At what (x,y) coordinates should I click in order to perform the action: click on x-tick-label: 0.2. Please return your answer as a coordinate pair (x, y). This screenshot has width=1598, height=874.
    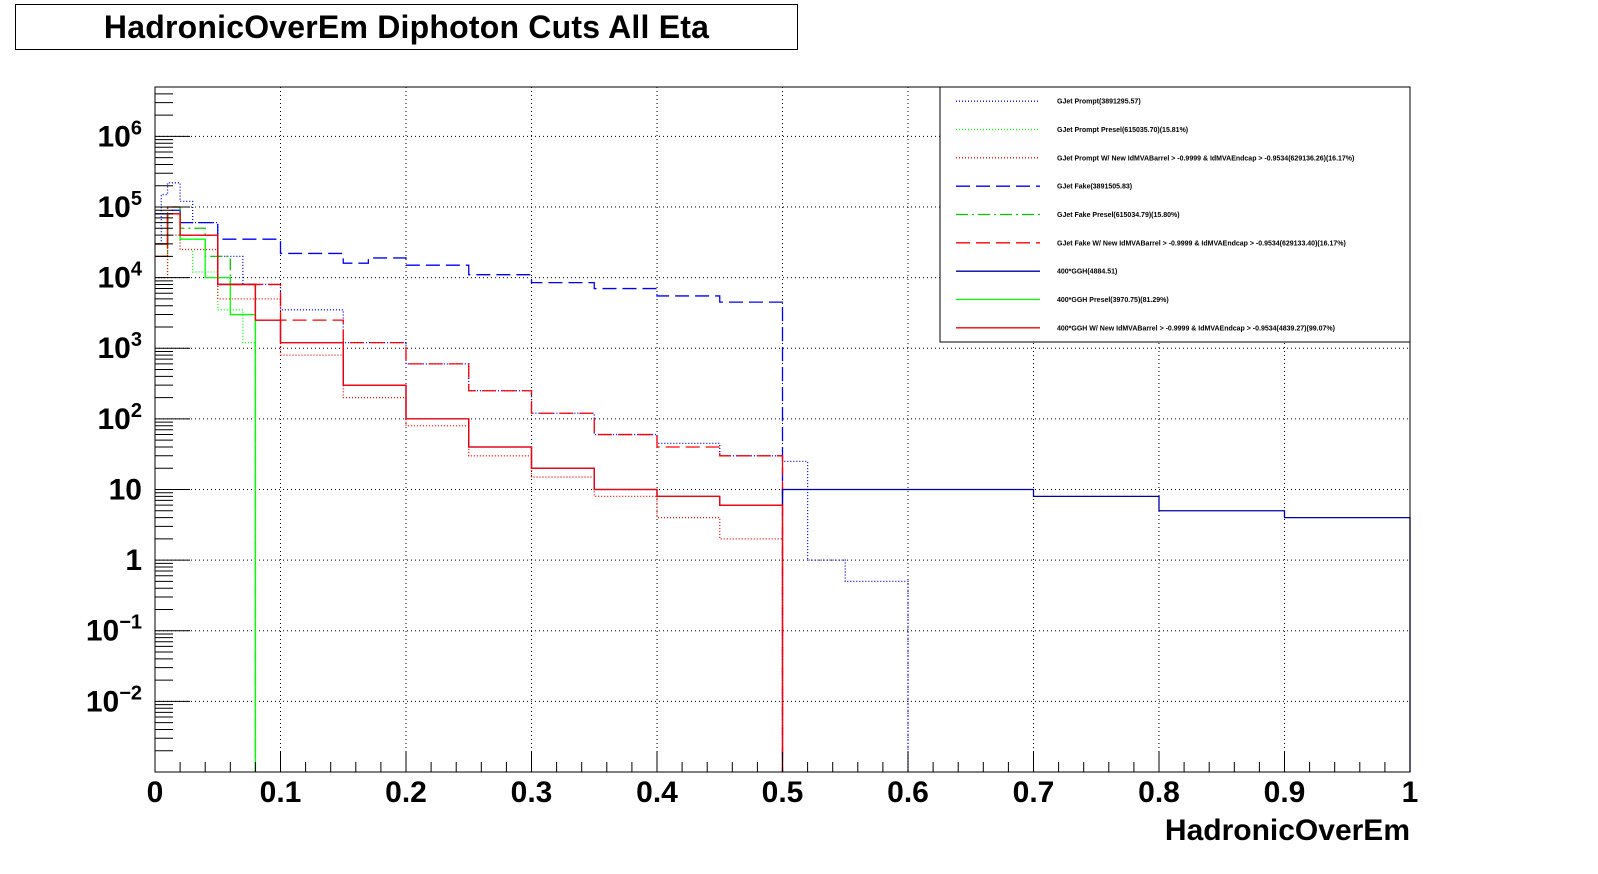
    Looking at the image, I should click on (406, 792).